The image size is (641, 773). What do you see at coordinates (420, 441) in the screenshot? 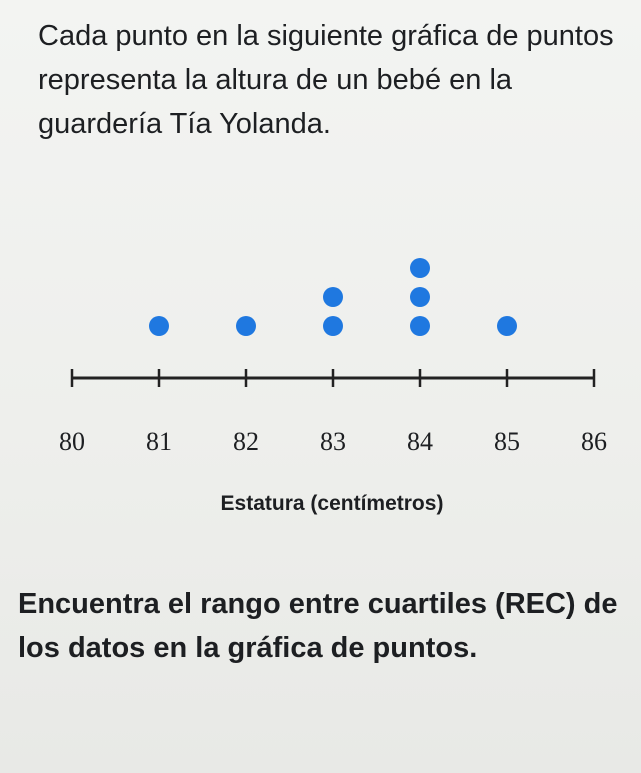
I see `tick-label: 84` at bounding box center [420, 441].